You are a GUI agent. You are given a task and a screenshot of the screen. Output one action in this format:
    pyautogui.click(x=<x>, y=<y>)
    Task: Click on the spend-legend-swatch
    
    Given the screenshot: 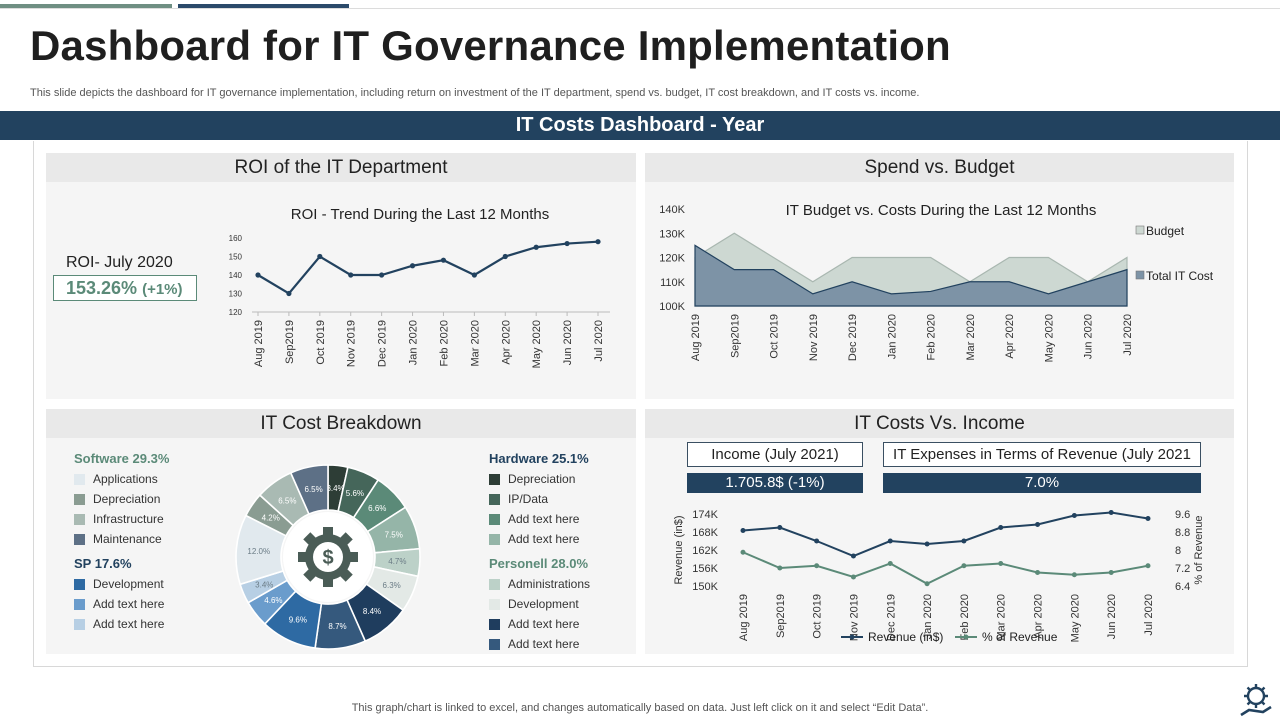 What is the action you would take?
    pyautogui.click(x=1140, y=230)
    